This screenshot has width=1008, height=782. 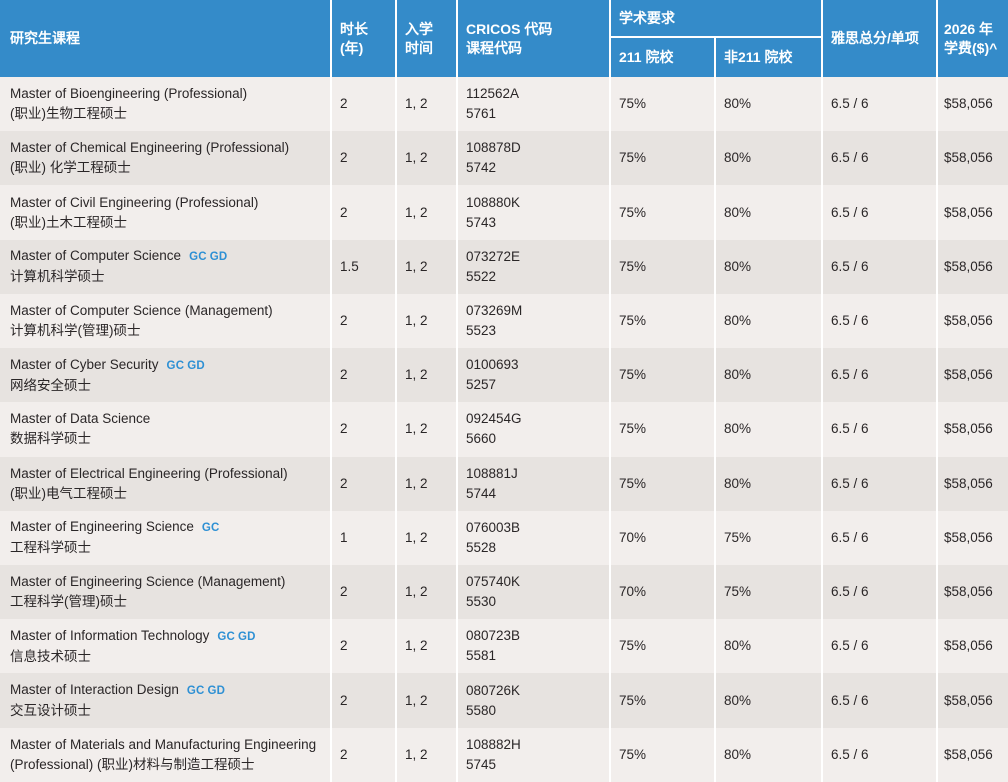 I want to click on program-name-en: Master of Bioengineering (Professional), so click(x=129, y=94).